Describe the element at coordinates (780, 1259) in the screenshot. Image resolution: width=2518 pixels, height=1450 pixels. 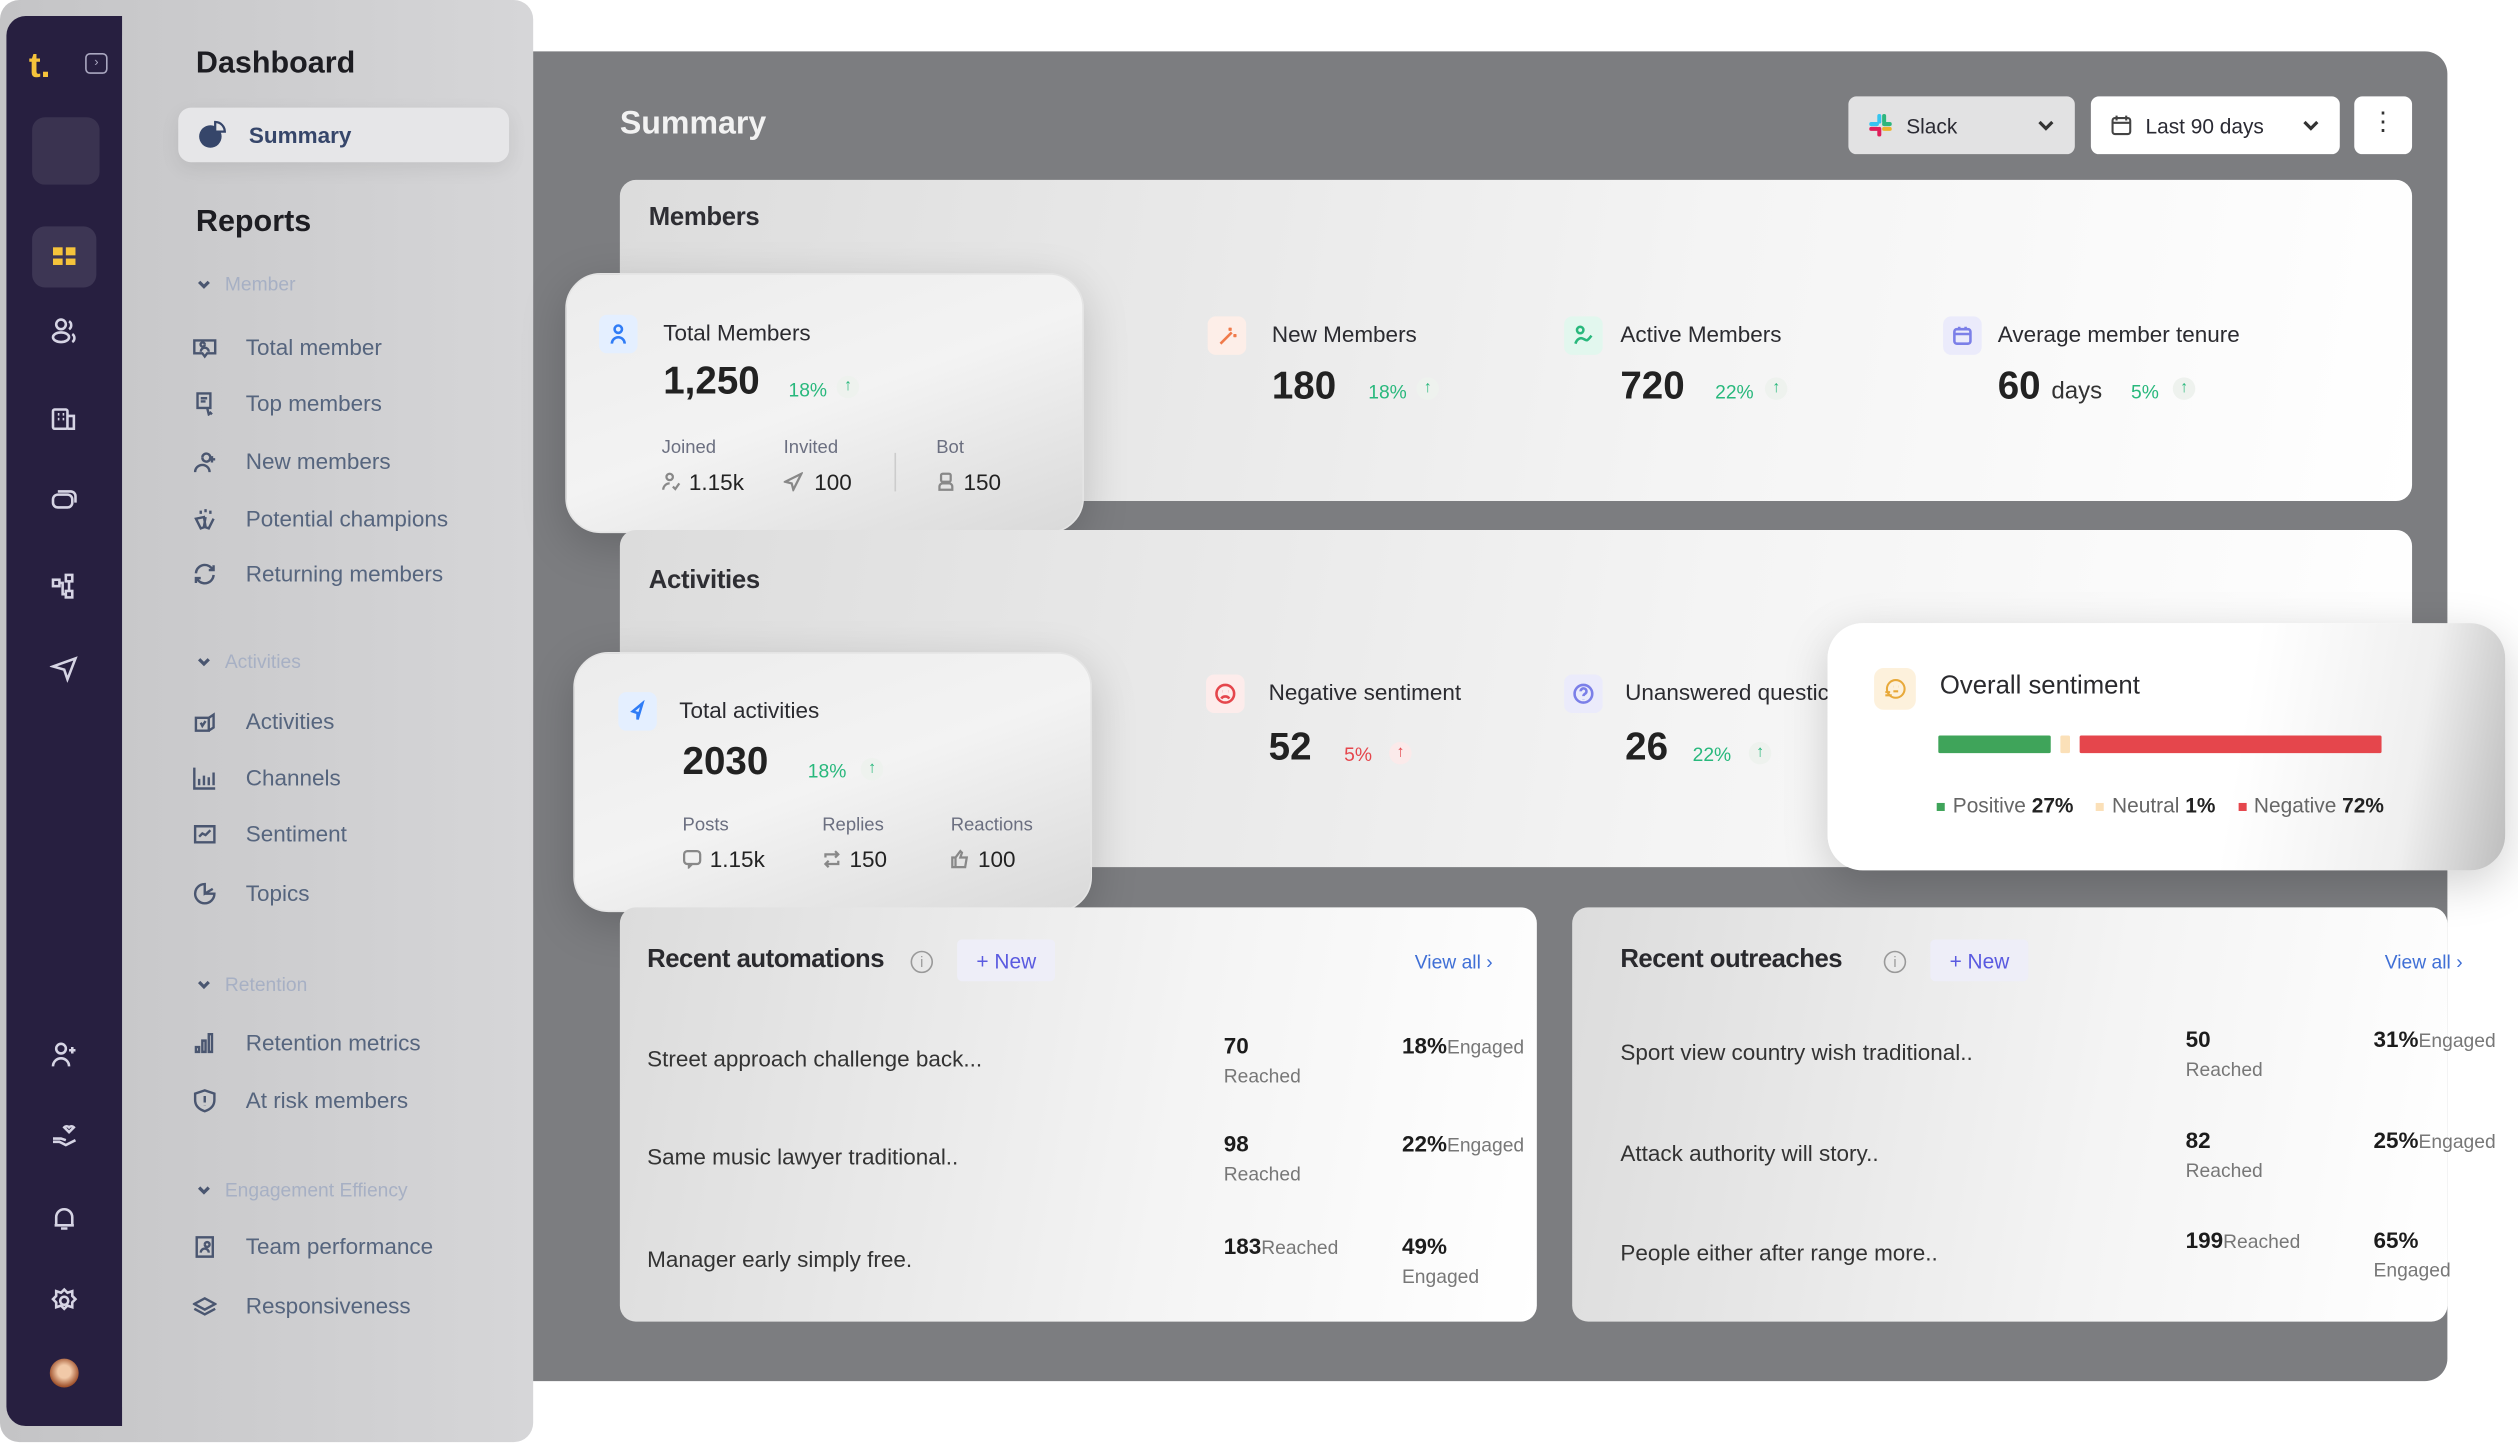
I see `automations-row-name: Manager early simply free.` at that location.